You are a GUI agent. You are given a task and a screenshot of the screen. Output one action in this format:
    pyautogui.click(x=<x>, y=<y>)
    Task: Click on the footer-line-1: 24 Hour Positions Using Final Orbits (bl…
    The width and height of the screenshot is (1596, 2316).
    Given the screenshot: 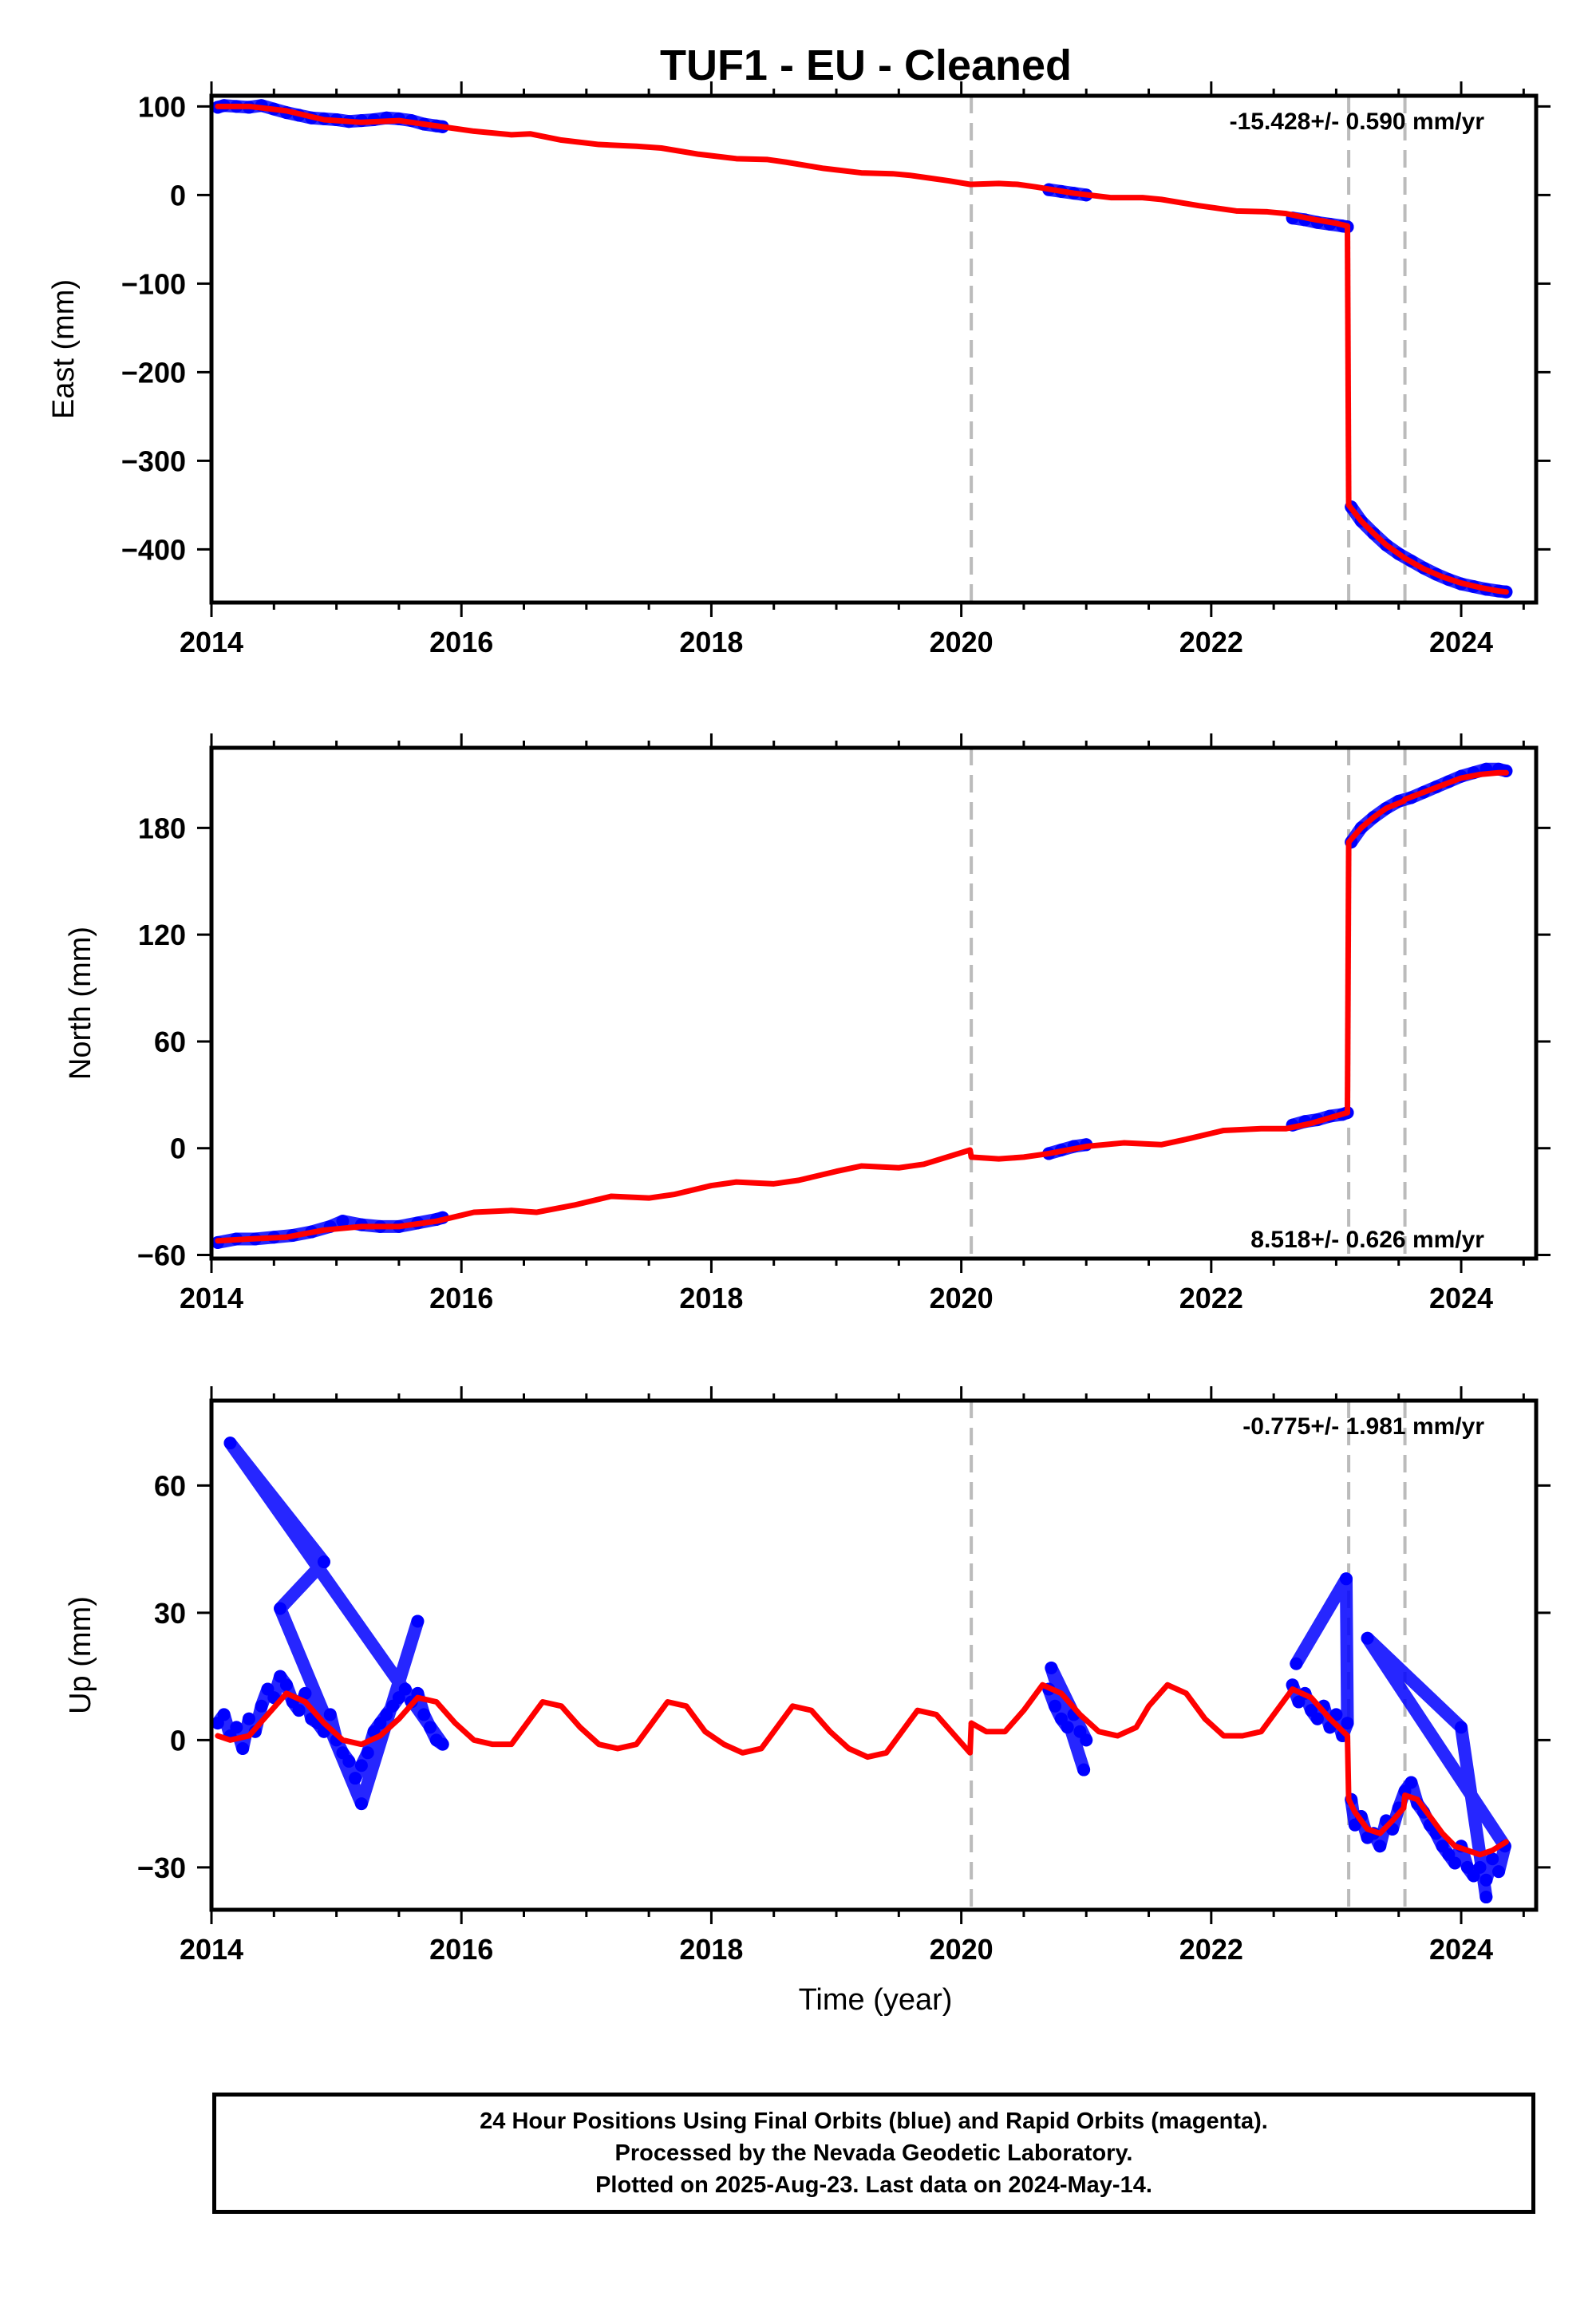 What is the action you would take?
    pyautogui.click(x=874, y=2121)
    